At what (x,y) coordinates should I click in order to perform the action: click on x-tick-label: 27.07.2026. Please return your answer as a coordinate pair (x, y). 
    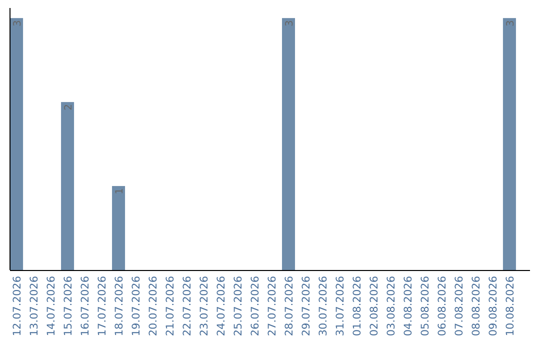
    Looking at the image, I should click on (272, 306).